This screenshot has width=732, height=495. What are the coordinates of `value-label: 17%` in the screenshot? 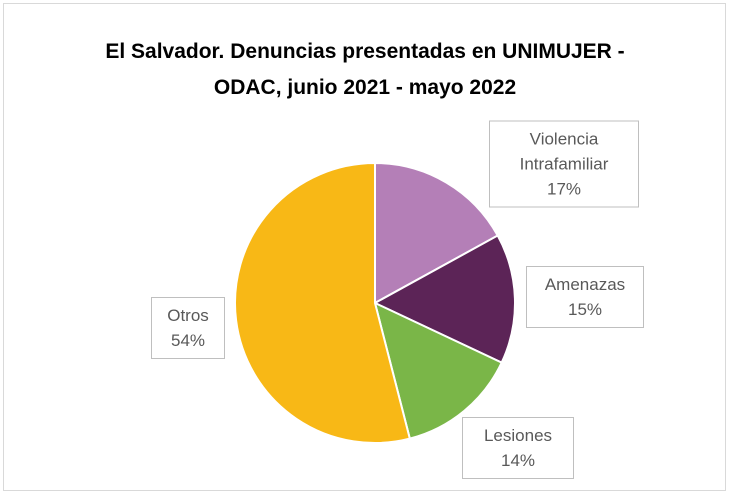 It's located at (564, 189).